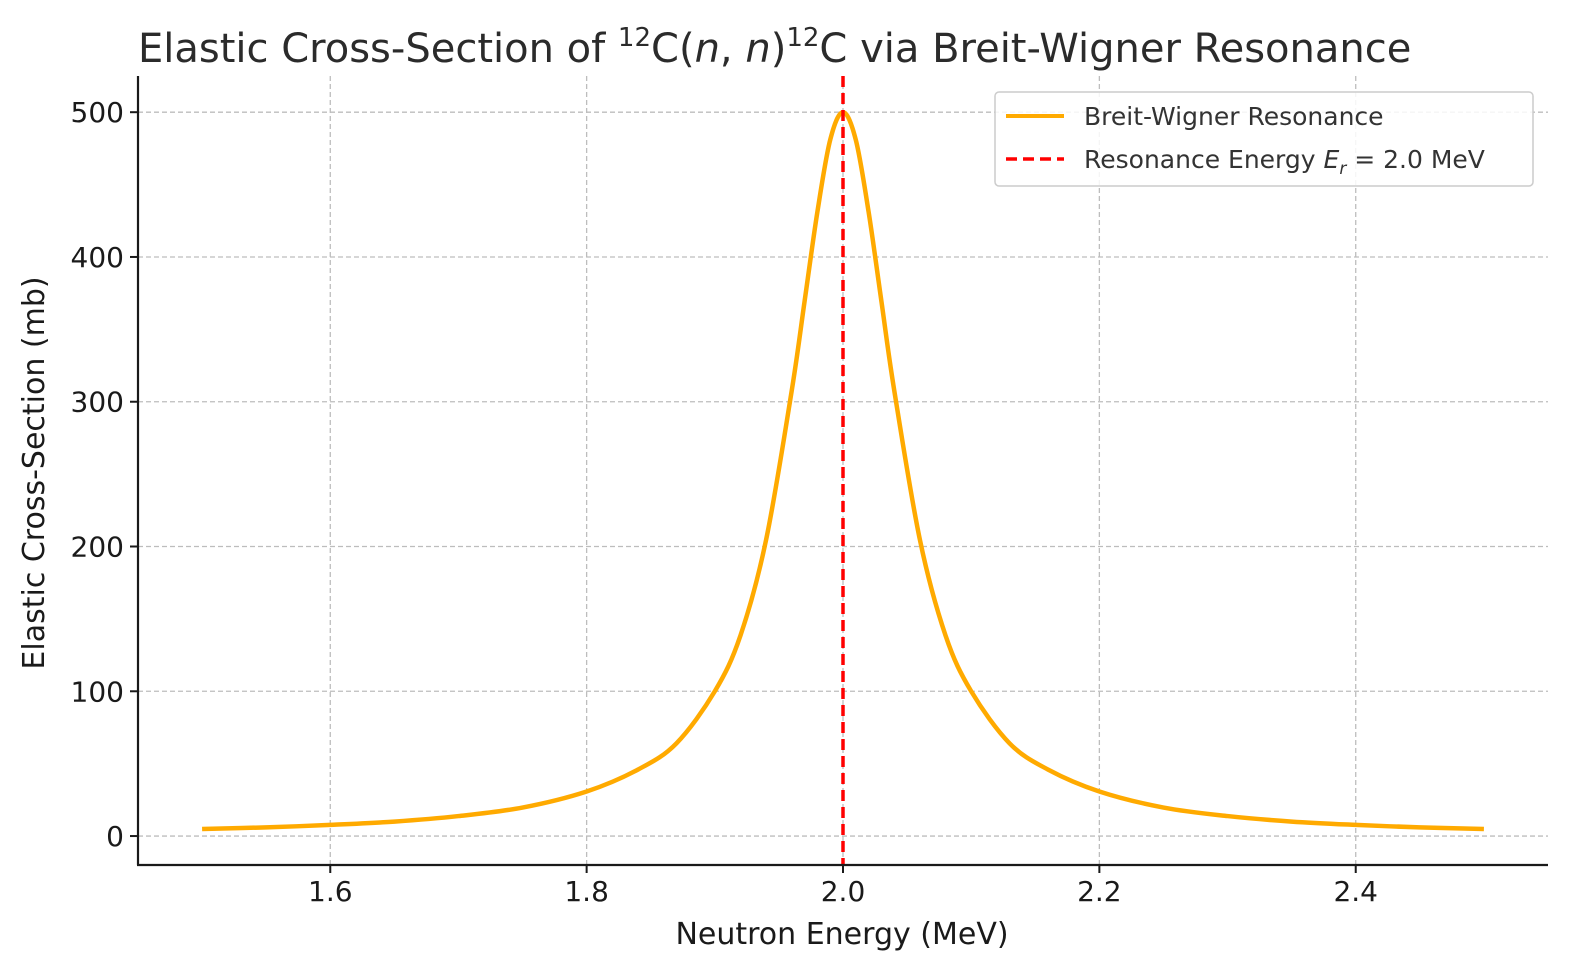  What do you see at coordinates (97, 691) in the screenshot?
I see `y-tick-label: 100` at bounding box center [97, 691].